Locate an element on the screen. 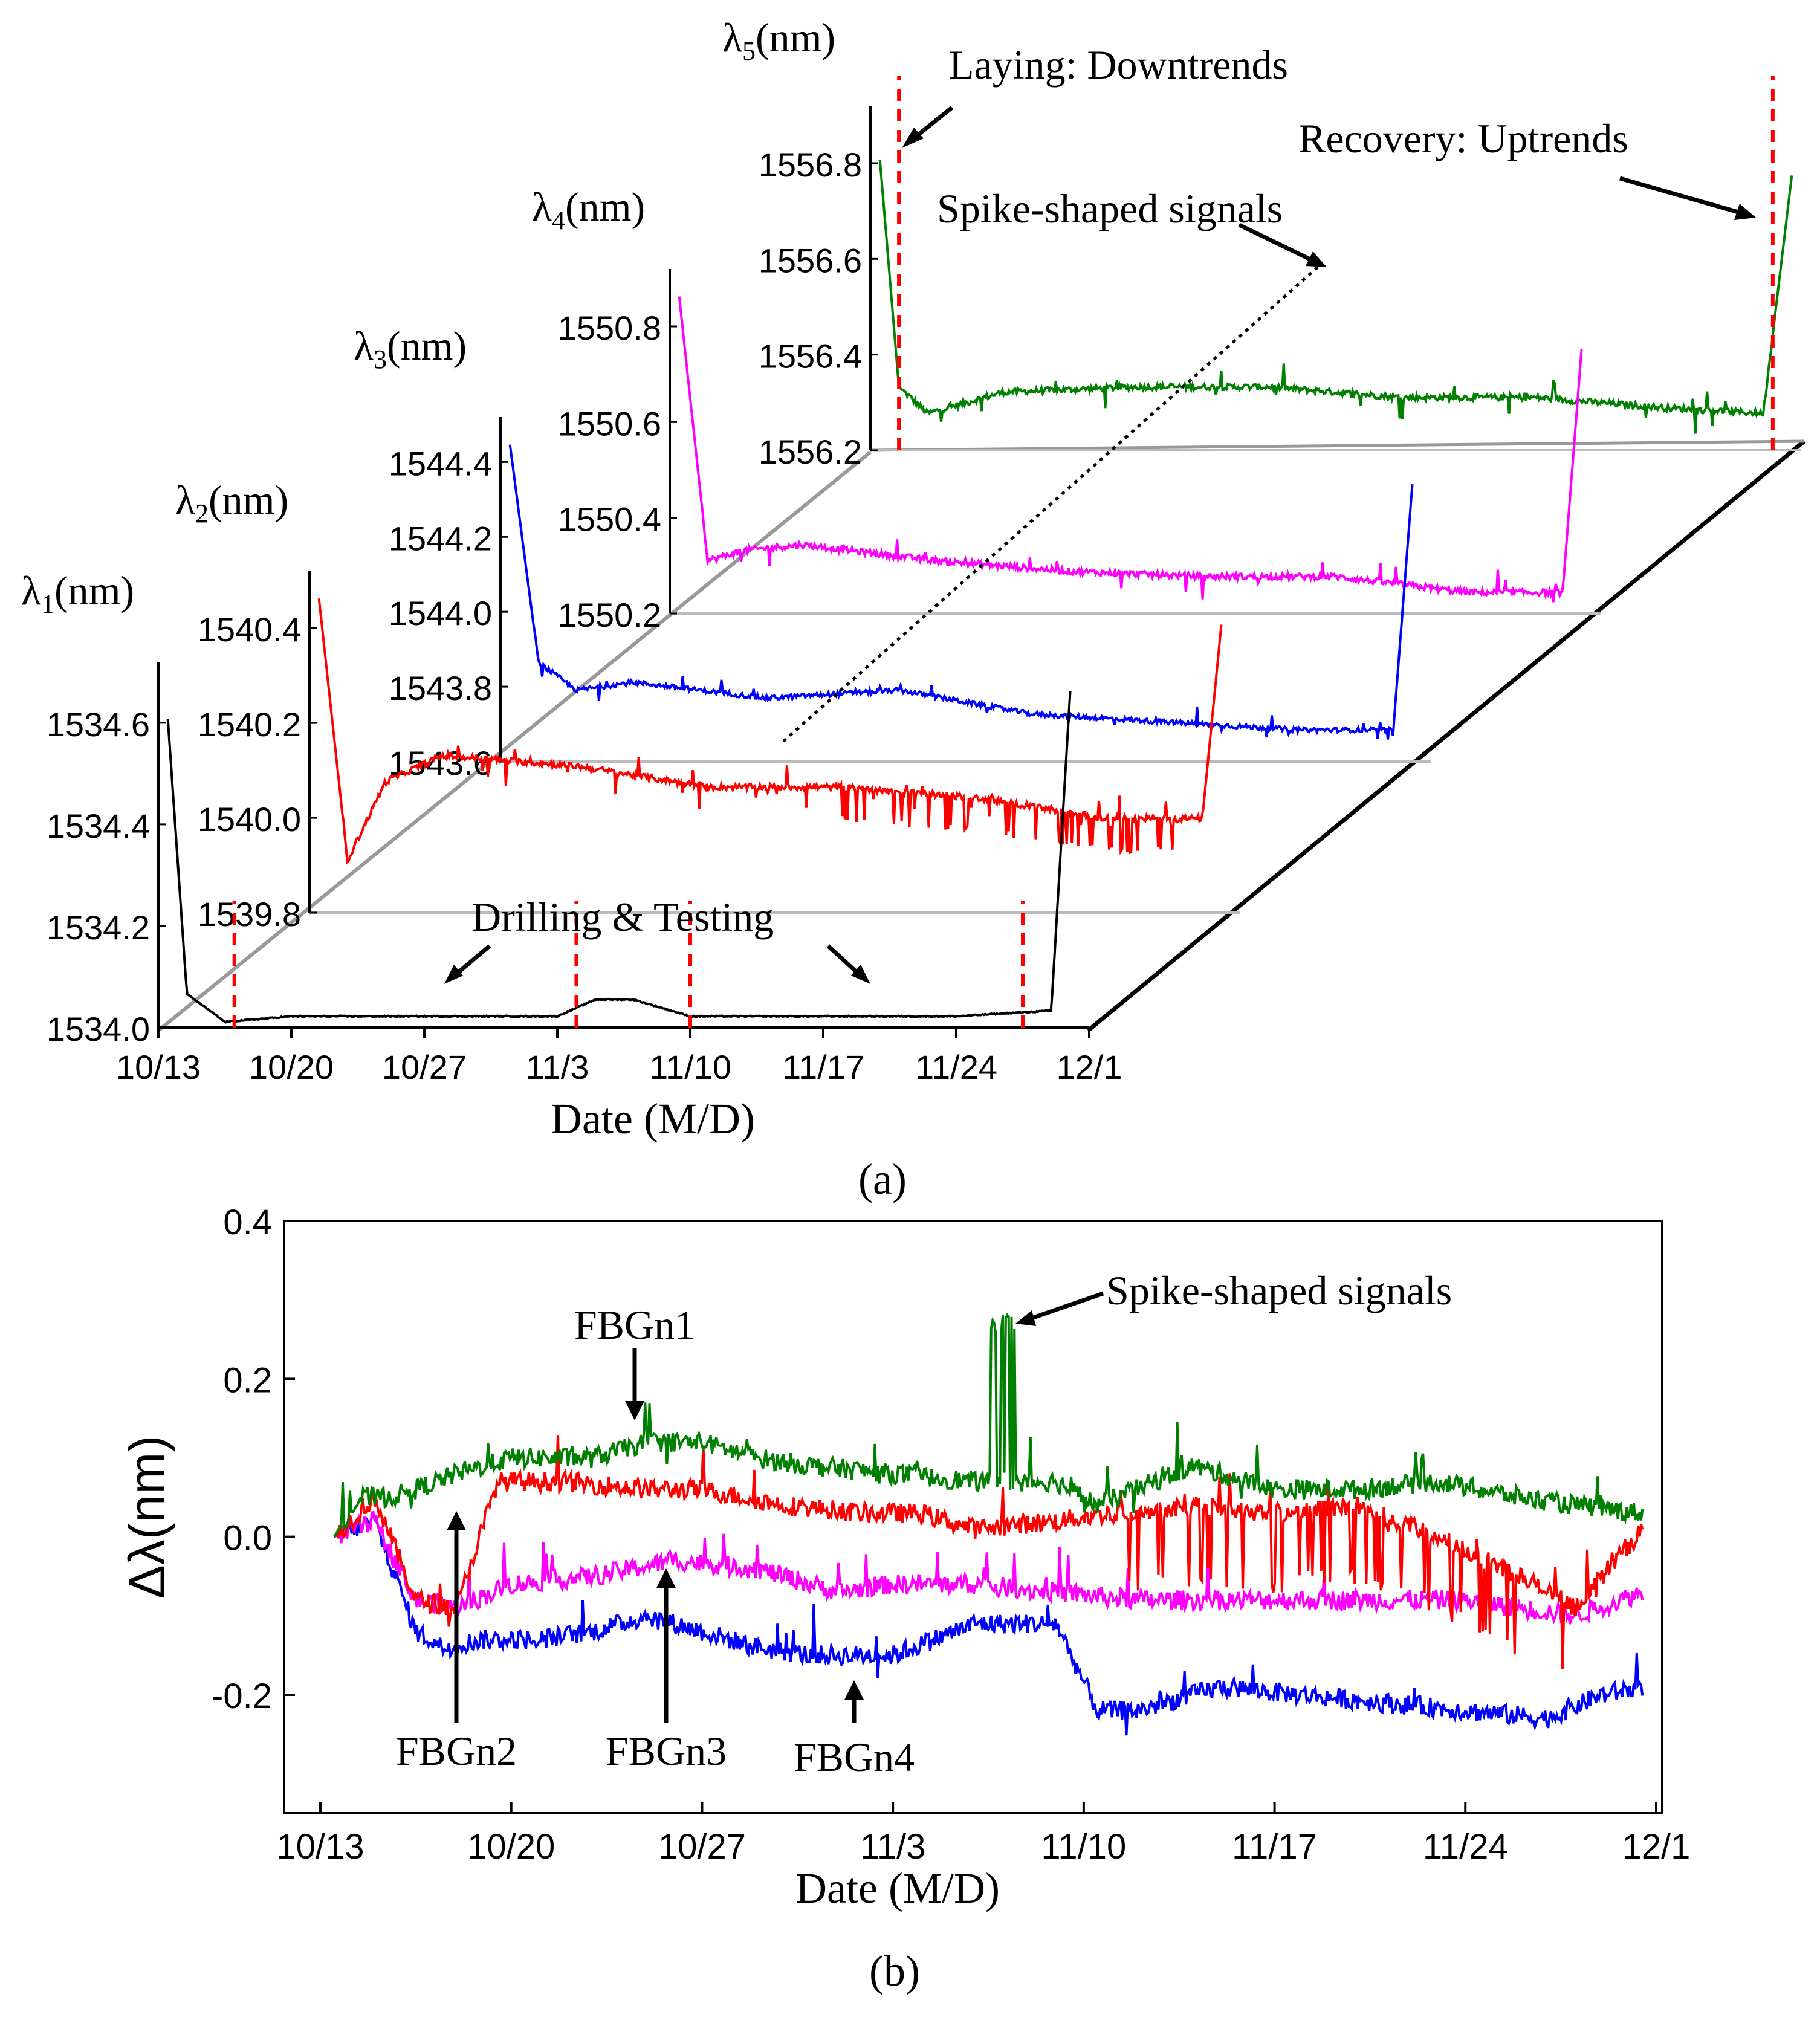 The width and height of the screenshot is (1820, 2026). panel-a-xtick-label: 10/27 is located at coordinates (424, 1067).